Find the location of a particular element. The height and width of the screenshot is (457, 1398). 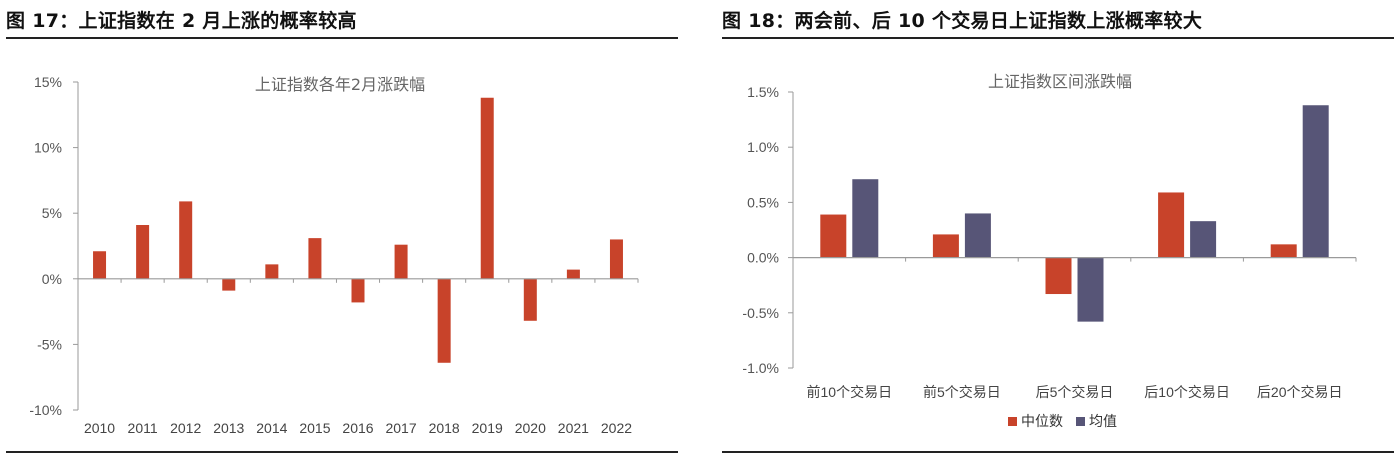

figure-17-top-rule is located at coordinates (342, 38).